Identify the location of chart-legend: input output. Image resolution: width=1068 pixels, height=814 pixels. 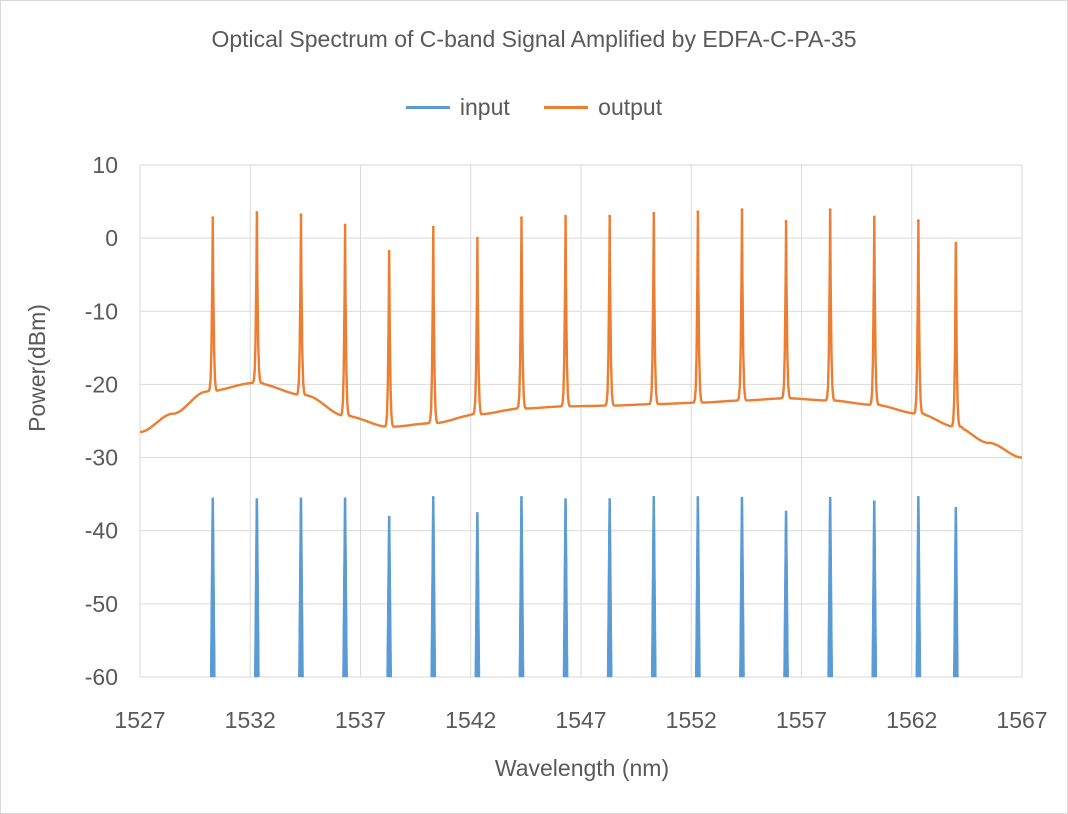
(534, 104).